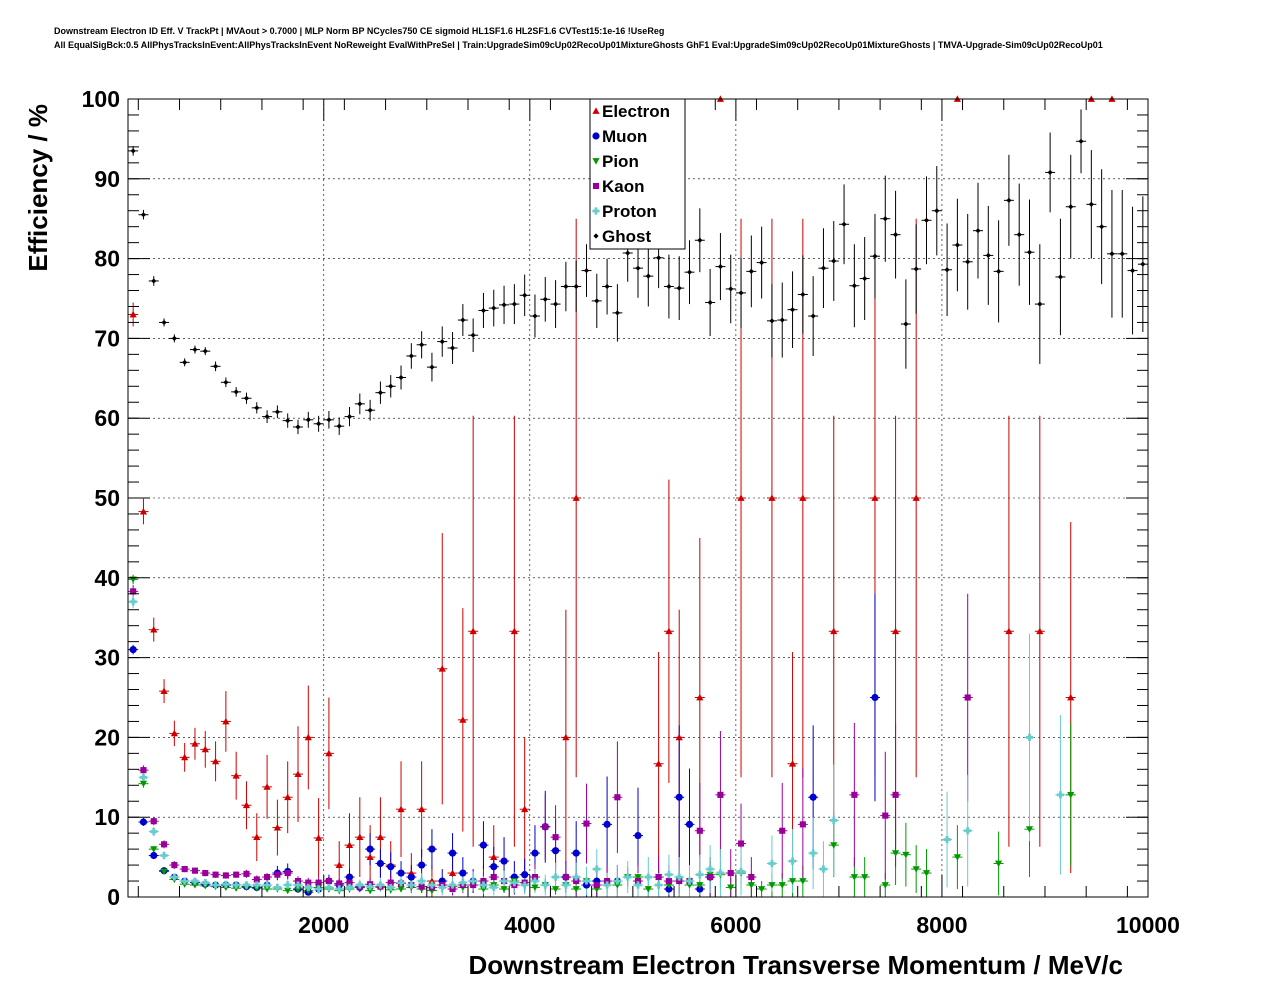 Image resolution: width=1276 pixels, height=996 pixels. I want to click on x-tick-label: 4000, so click(529, 925).